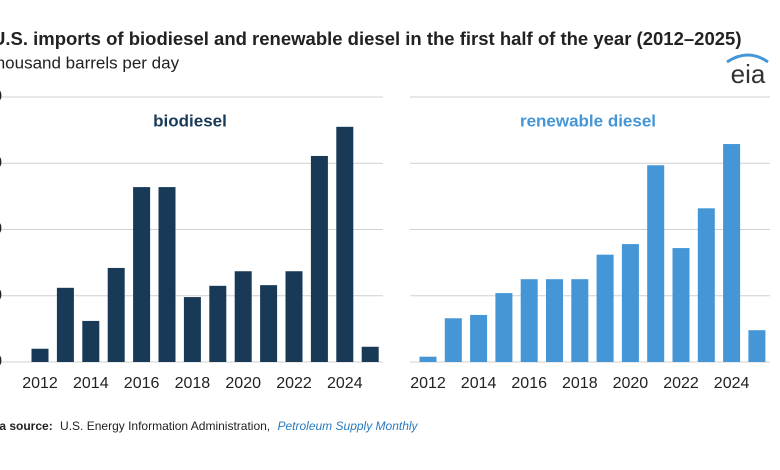 The height and width of the screenshot is (470, 780). What do you see at coordinates (90, 62) in the screenshot?
I see `chart-subtitle: thousand barrels per day` at bounding box center [90, 62].